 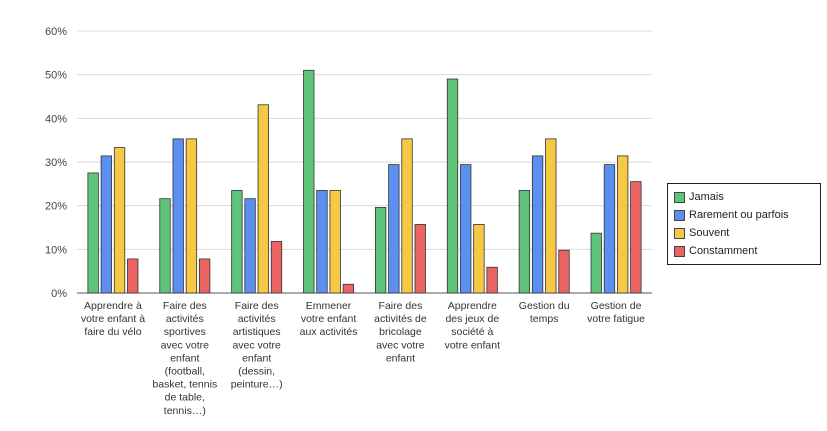 What do you see at coordinates (544, 306) in the screenshot?
I see `x-tick-label-line: Gestion du` at bounding box center [544, 306].